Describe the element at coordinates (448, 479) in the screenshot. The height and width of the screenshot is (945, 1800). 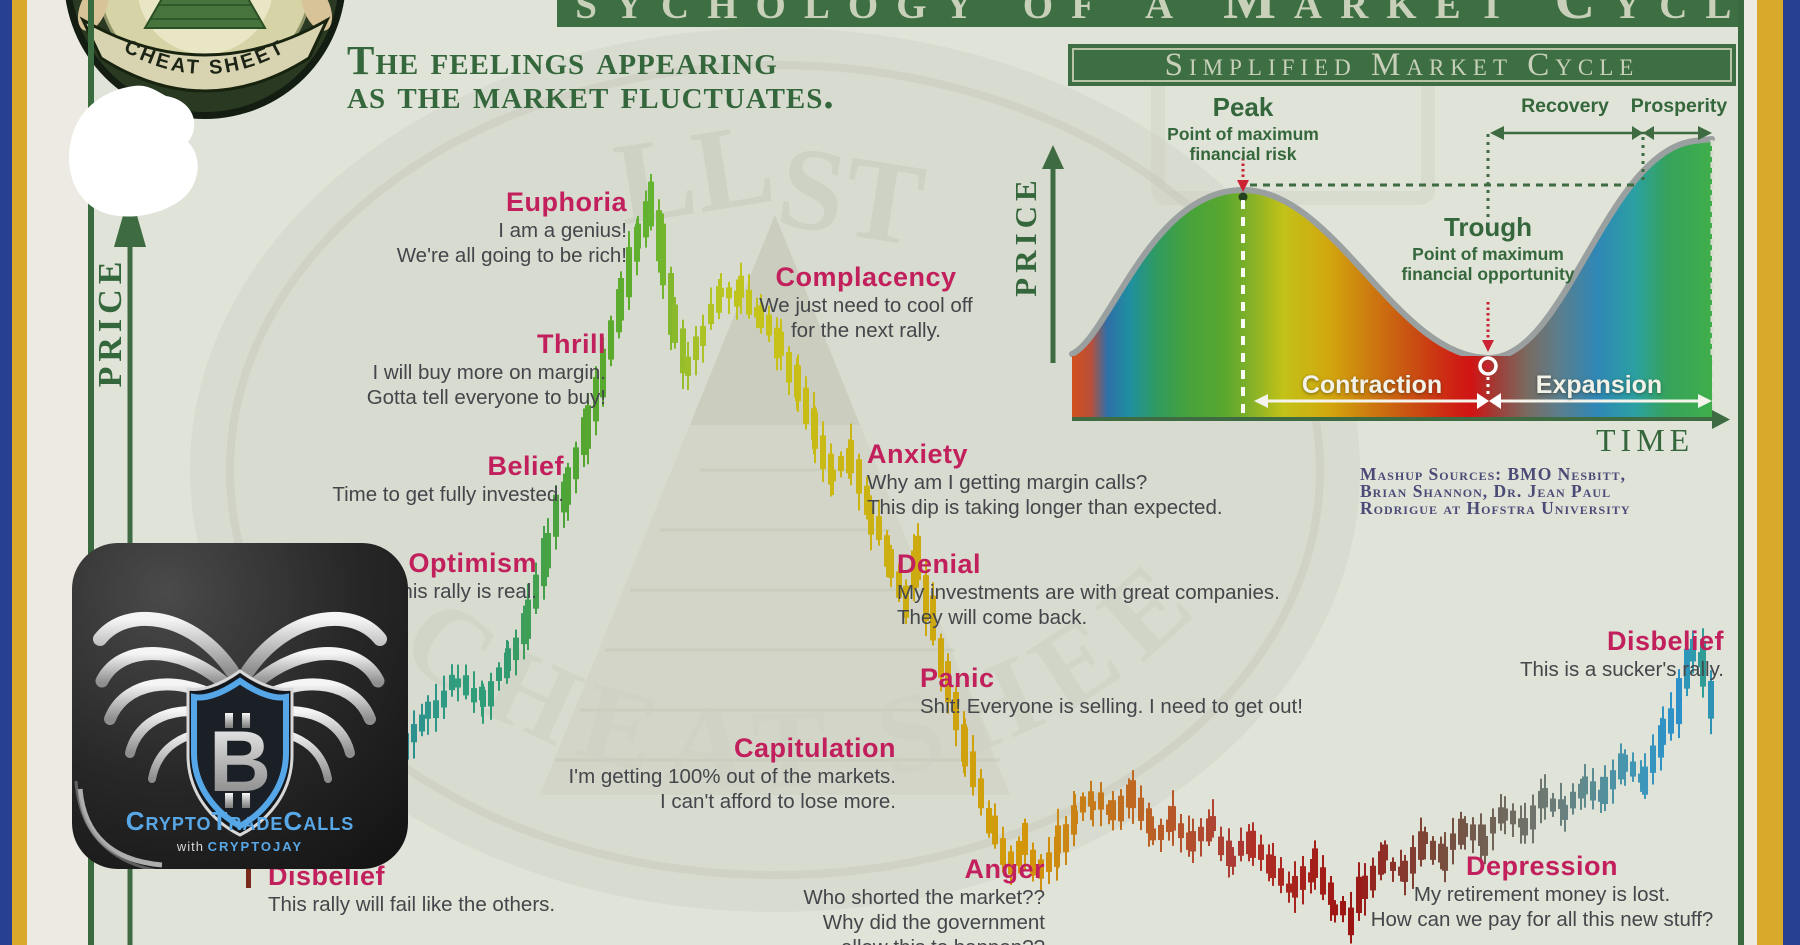
I see `phase-belief-2: Belief Time to get fully invested.` at that location.